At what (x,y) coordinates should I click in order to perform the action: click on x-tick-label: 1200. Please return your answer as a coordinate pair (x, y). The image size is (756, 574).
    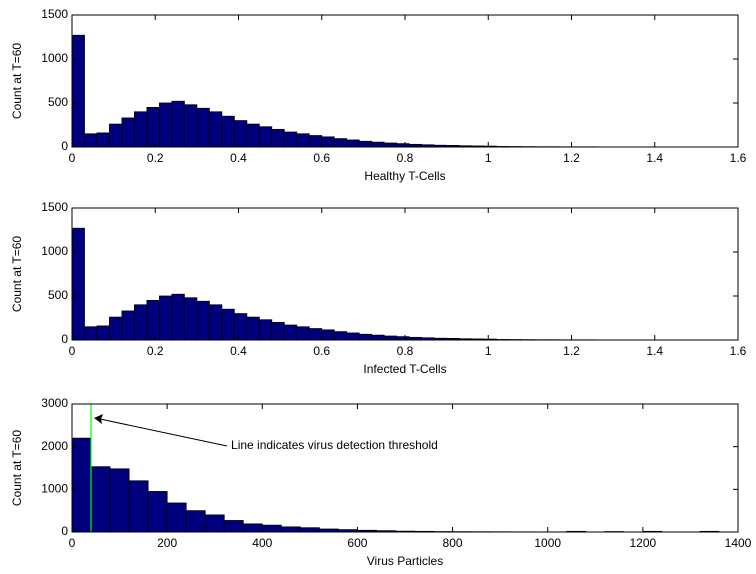
    Looking at the image, I should click on (643, 543).